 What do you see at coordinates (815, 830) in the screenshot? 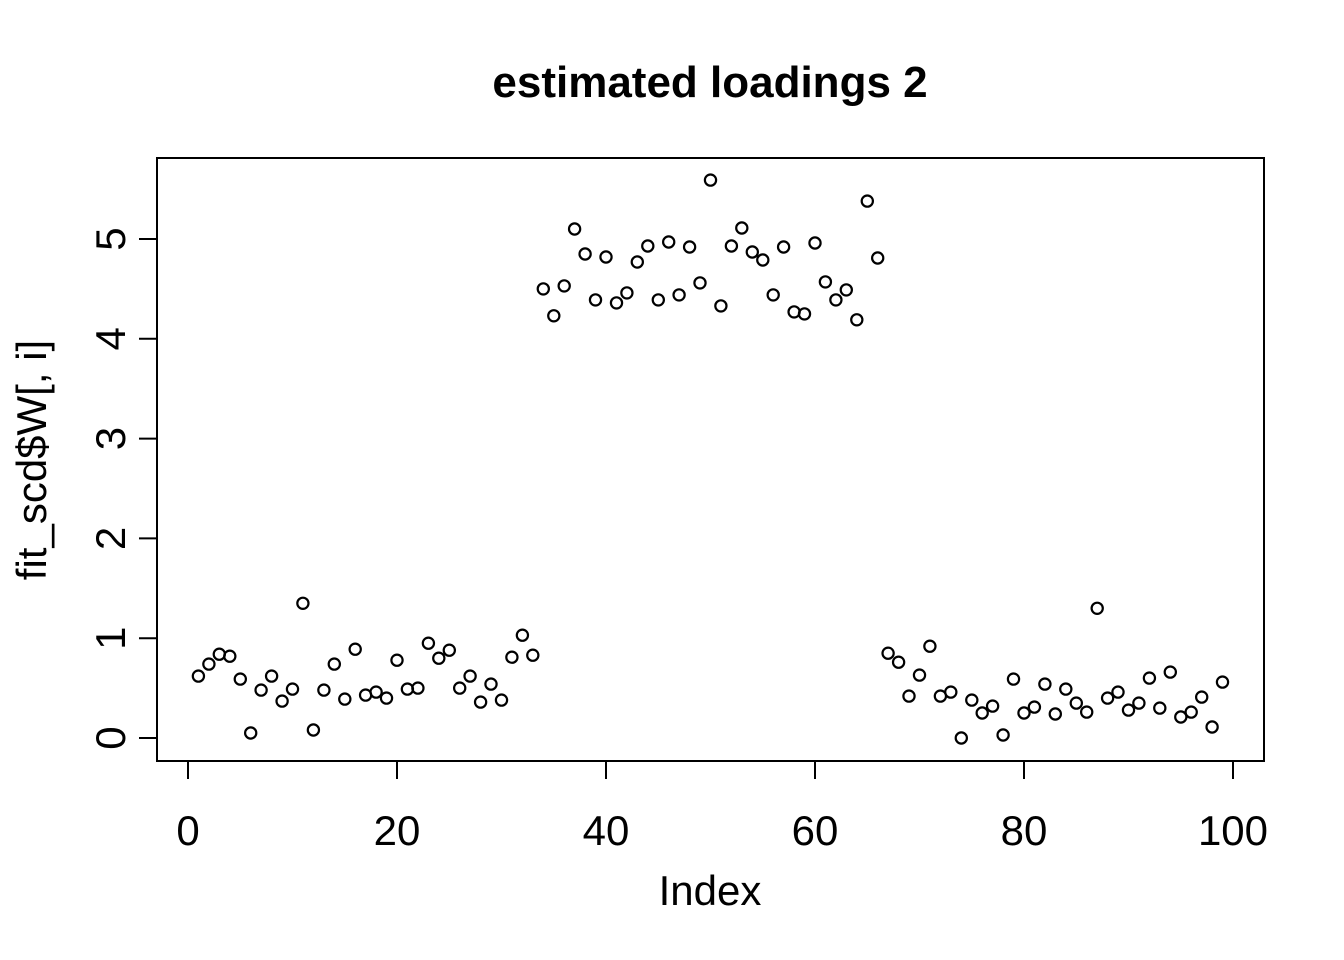
I see `x-tick-label: 60` at bounding box center [815, 830].